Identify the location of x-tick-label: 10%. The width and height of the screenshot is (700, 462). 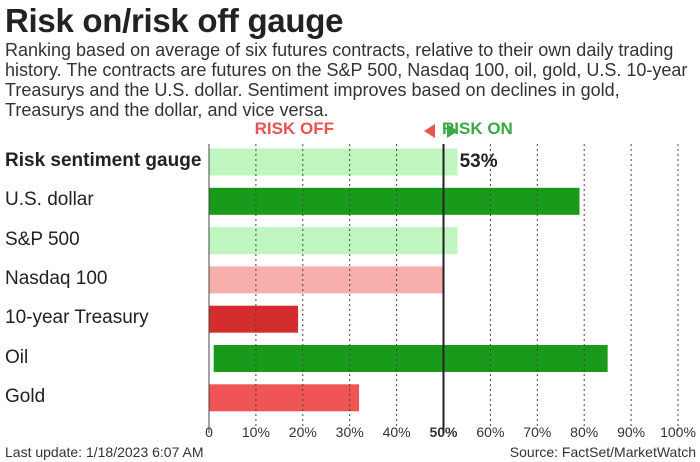
(256, 432).